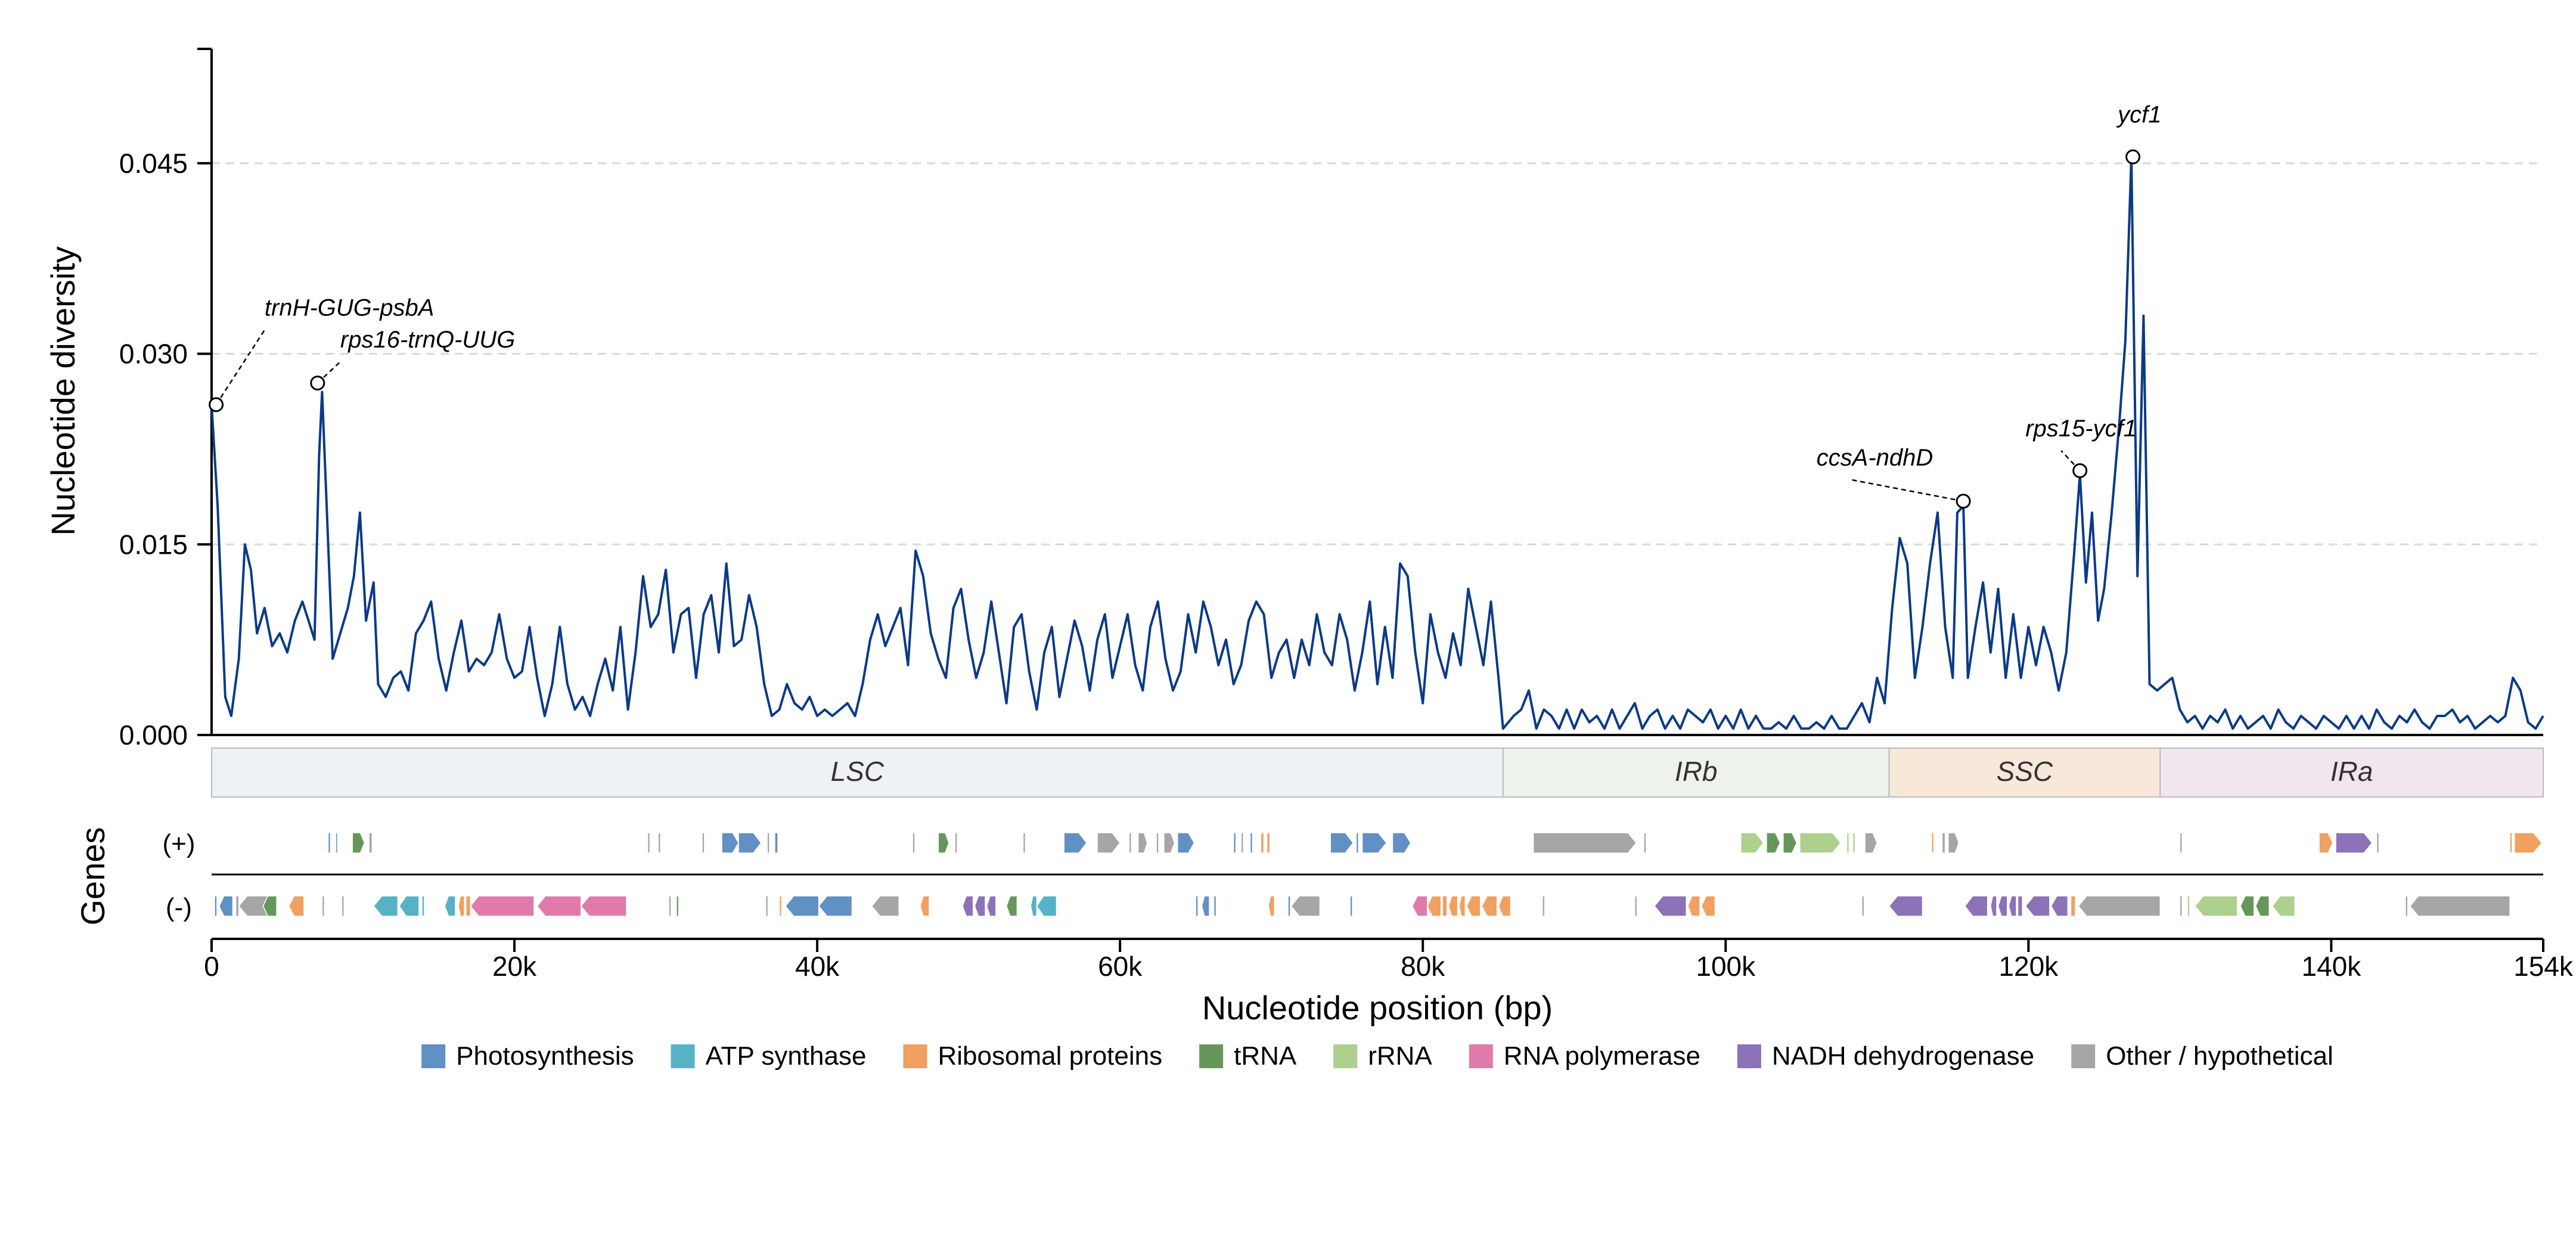 The height and width of the screenshot is (1253, 2576). I want to click on legend-label: rRNA, so click(1400, 1056).